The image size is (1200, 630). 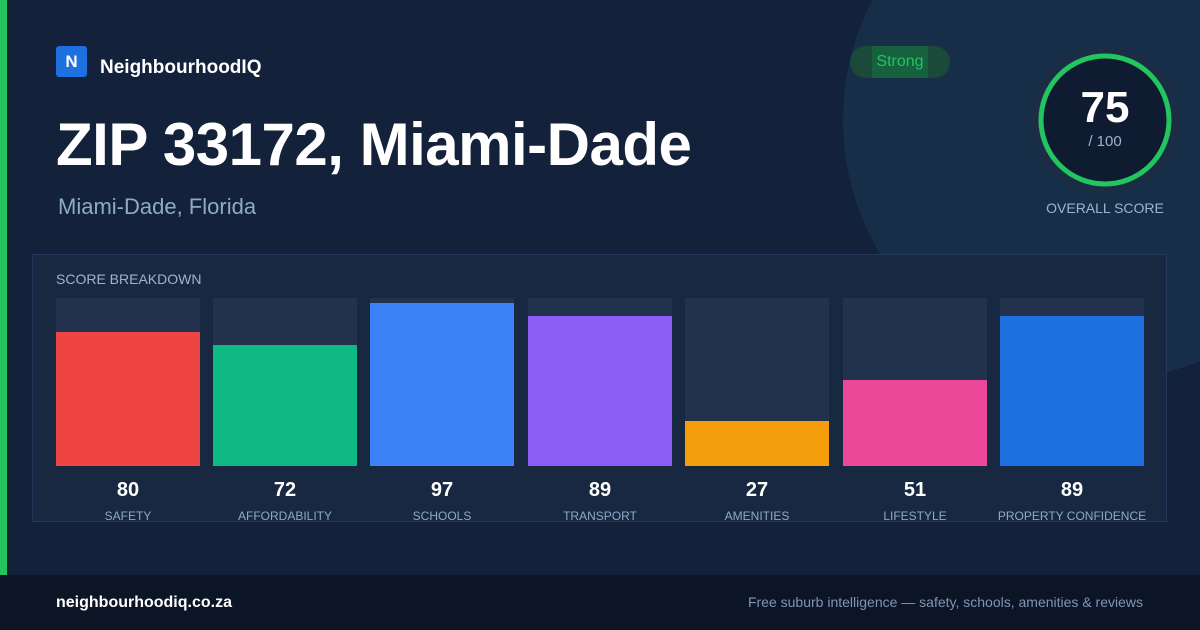 I want to click on overall-score-max: / 100, so click(x=1105, y=141).